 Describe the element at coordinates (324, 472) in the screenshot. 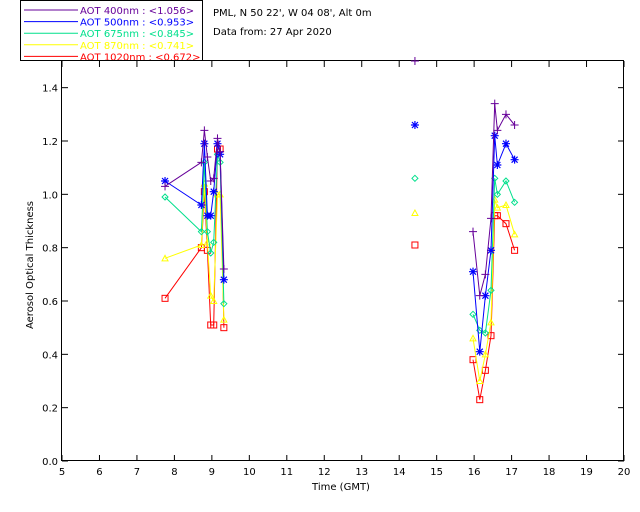

I see `x-tick-label: 12` at that location.